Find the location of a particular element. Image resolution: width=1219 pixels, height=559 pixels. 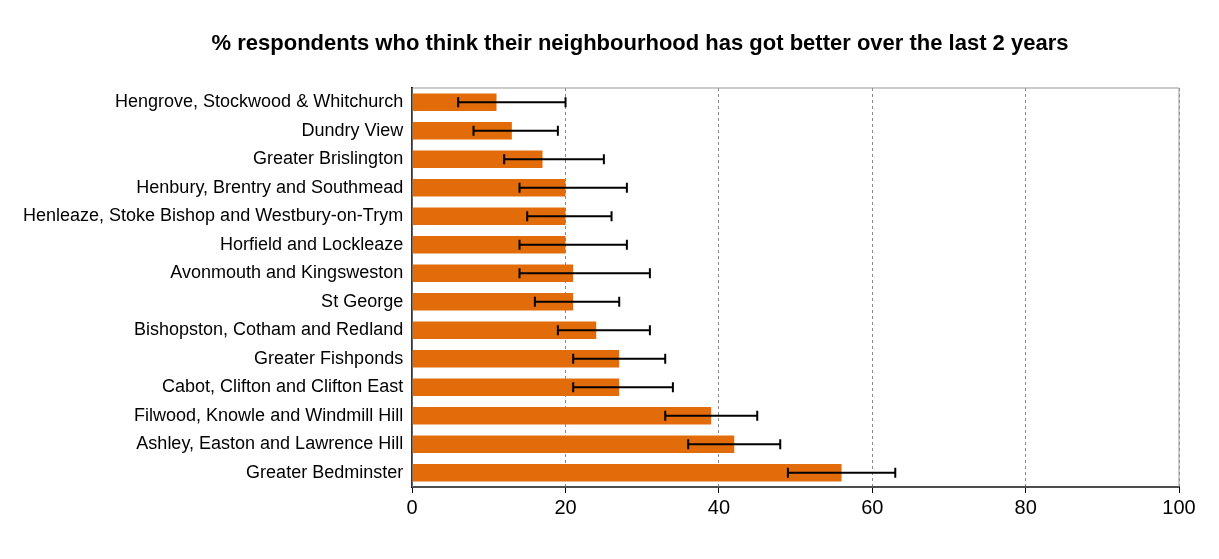

y-tick-label: Henbury, Brentry and Southmead is located at coordinates (270, 186).